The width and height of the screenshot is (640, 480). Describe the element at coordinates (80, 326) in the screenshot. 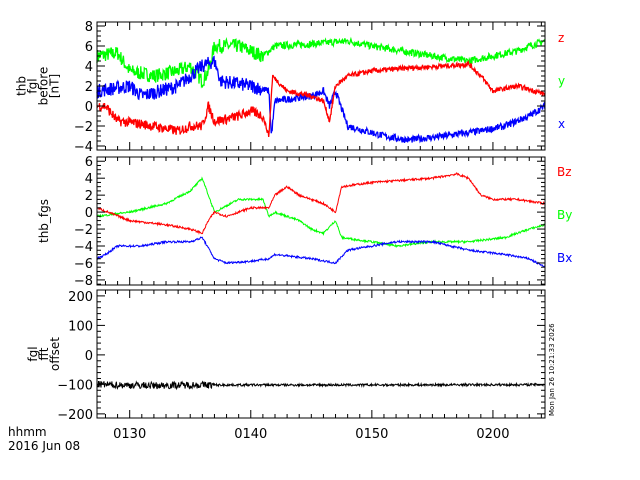

I see `y-tick-label: 100` at that location.